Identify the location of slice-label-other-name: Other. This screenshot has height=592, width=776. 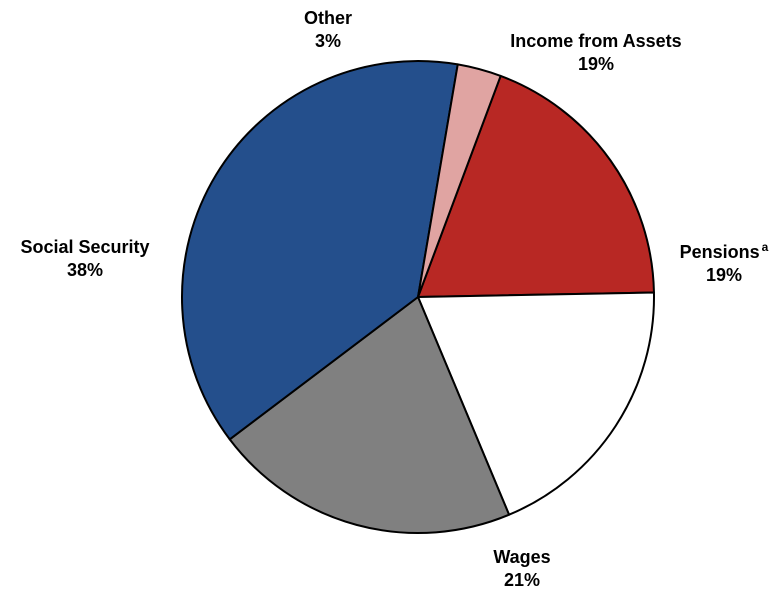
(327, 18).